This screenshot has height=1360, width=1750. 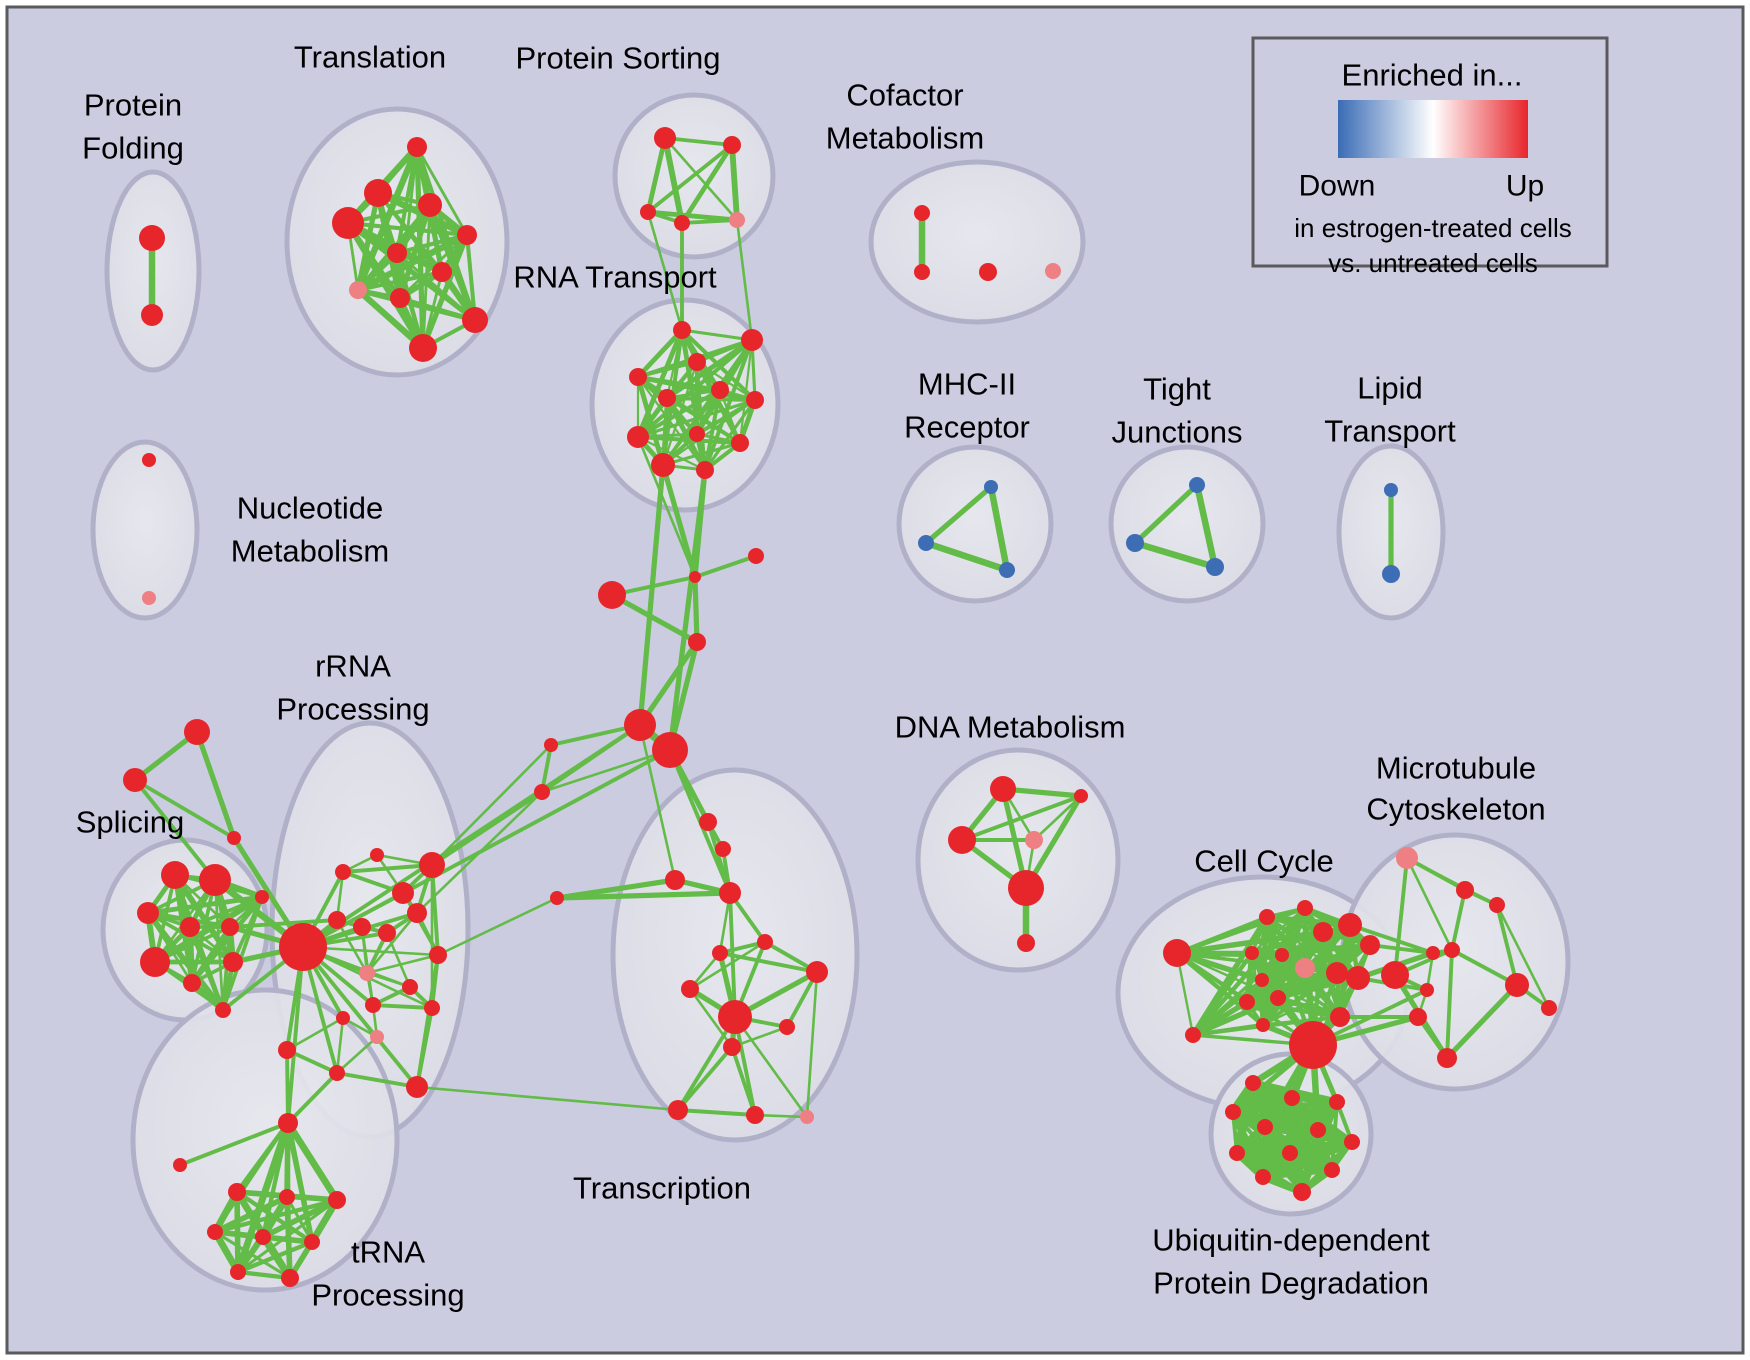 What do you see at coordinates (1433, 263) in the screenshot?
I see `legend-caption-line2: vs. untreated cells` at bounding box center [1433, 263].